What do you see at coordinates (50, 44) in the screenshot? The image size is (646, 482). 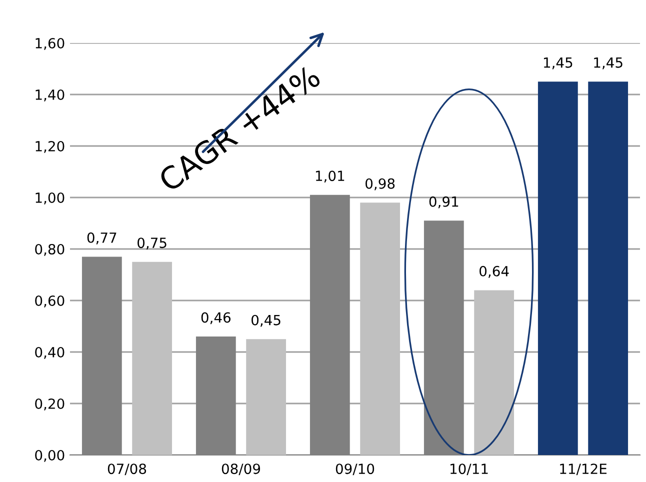 I see `y-tick-label: 1,60` at bounding box center [50, 44].